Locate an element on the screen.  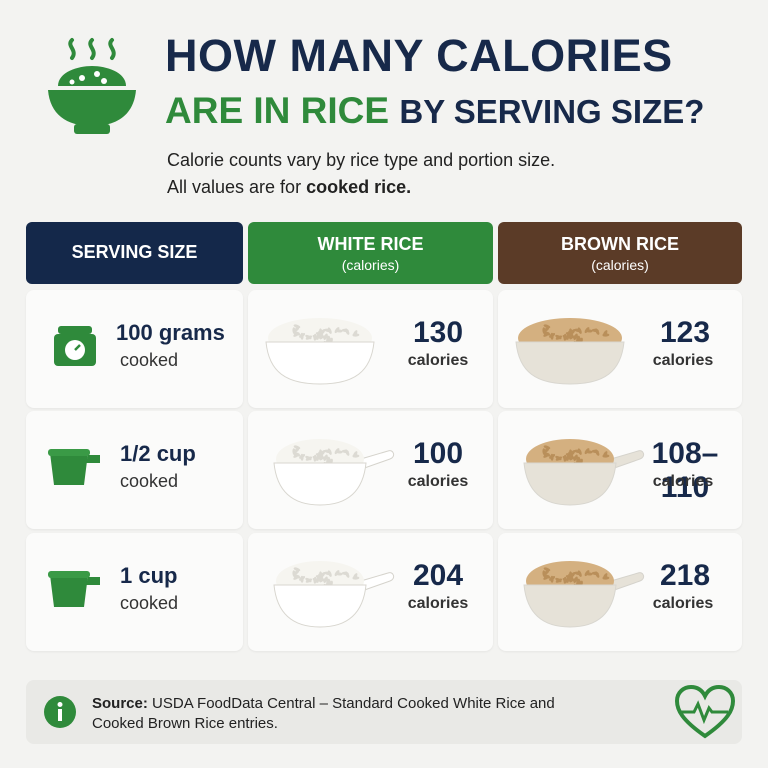
header-title: SERVING SIZE is located at coordinates (134, 252).